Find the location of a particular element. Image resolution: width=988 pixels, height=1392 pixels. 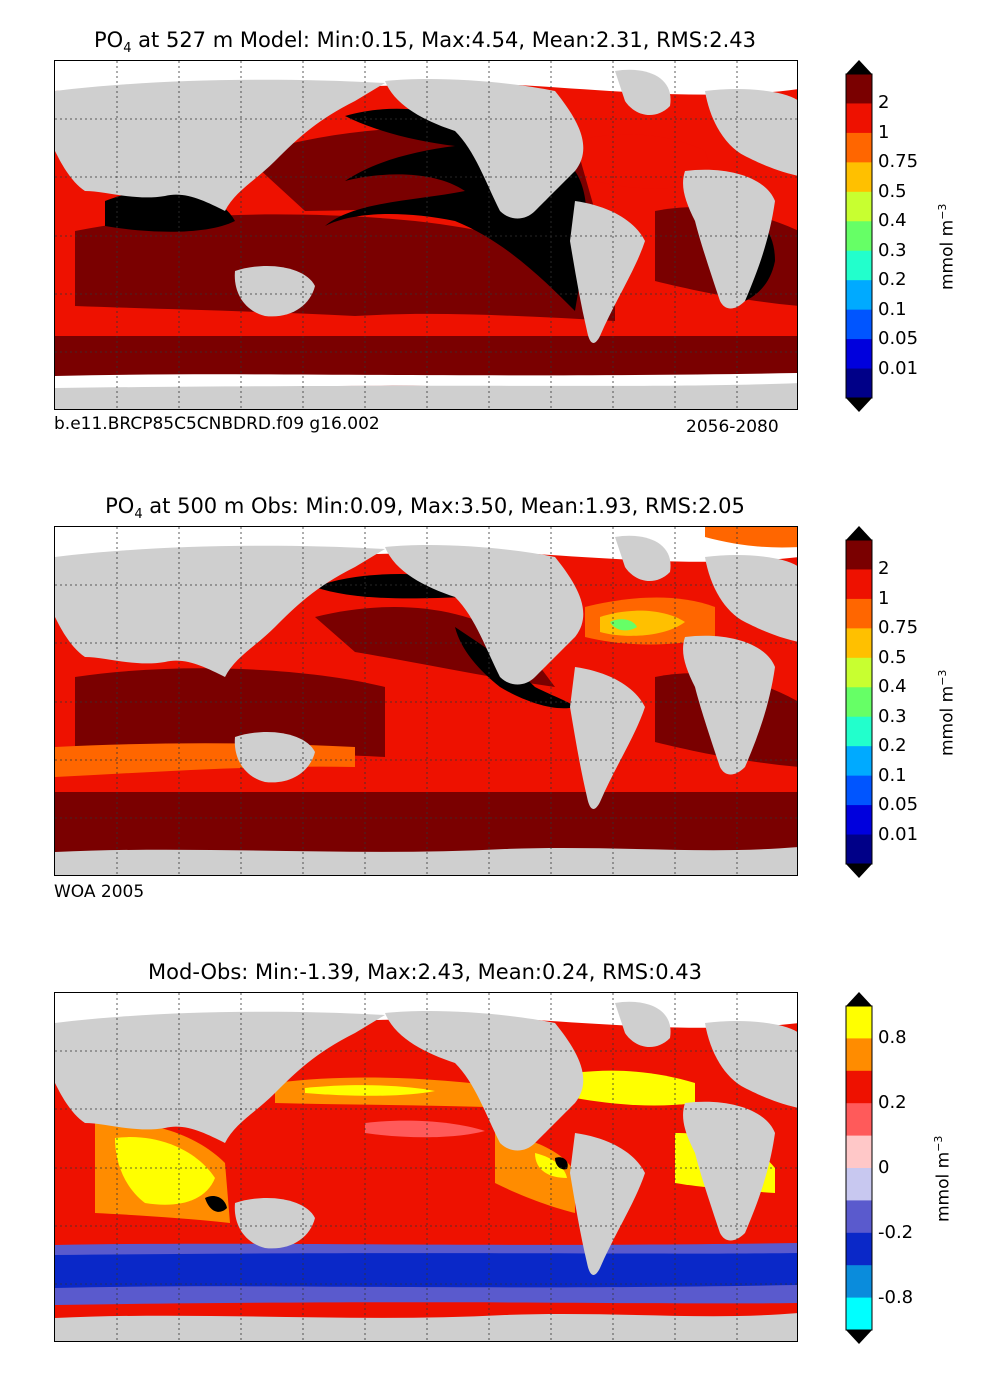

colorbar-model is located at coordinates (859, 236).